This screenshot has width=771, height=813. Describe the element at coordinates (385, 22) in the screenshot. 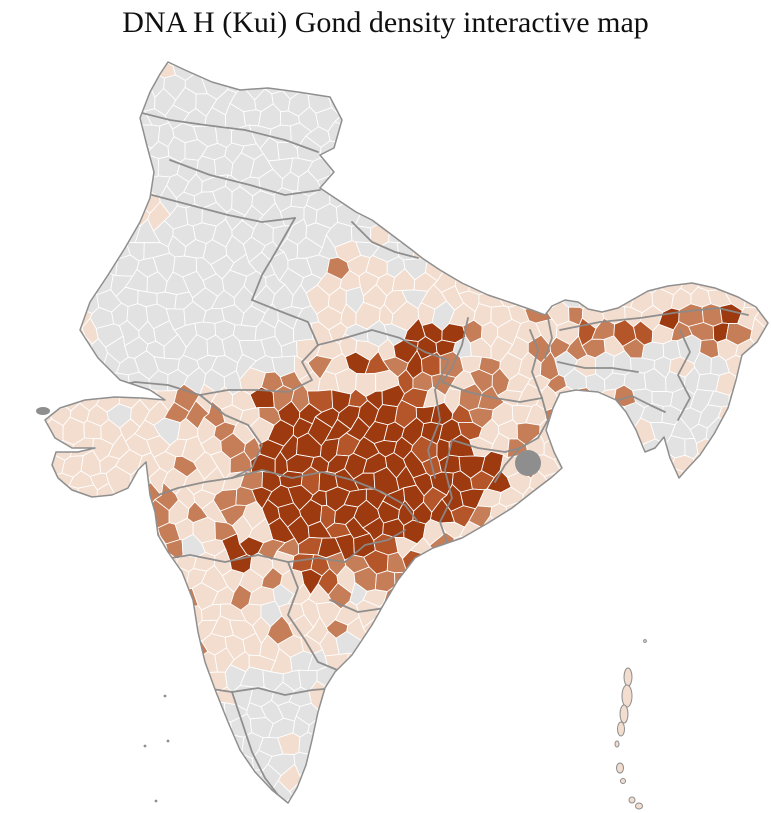

I see `map-title: DNA H (Kui) Gond density interactive map` at that location.